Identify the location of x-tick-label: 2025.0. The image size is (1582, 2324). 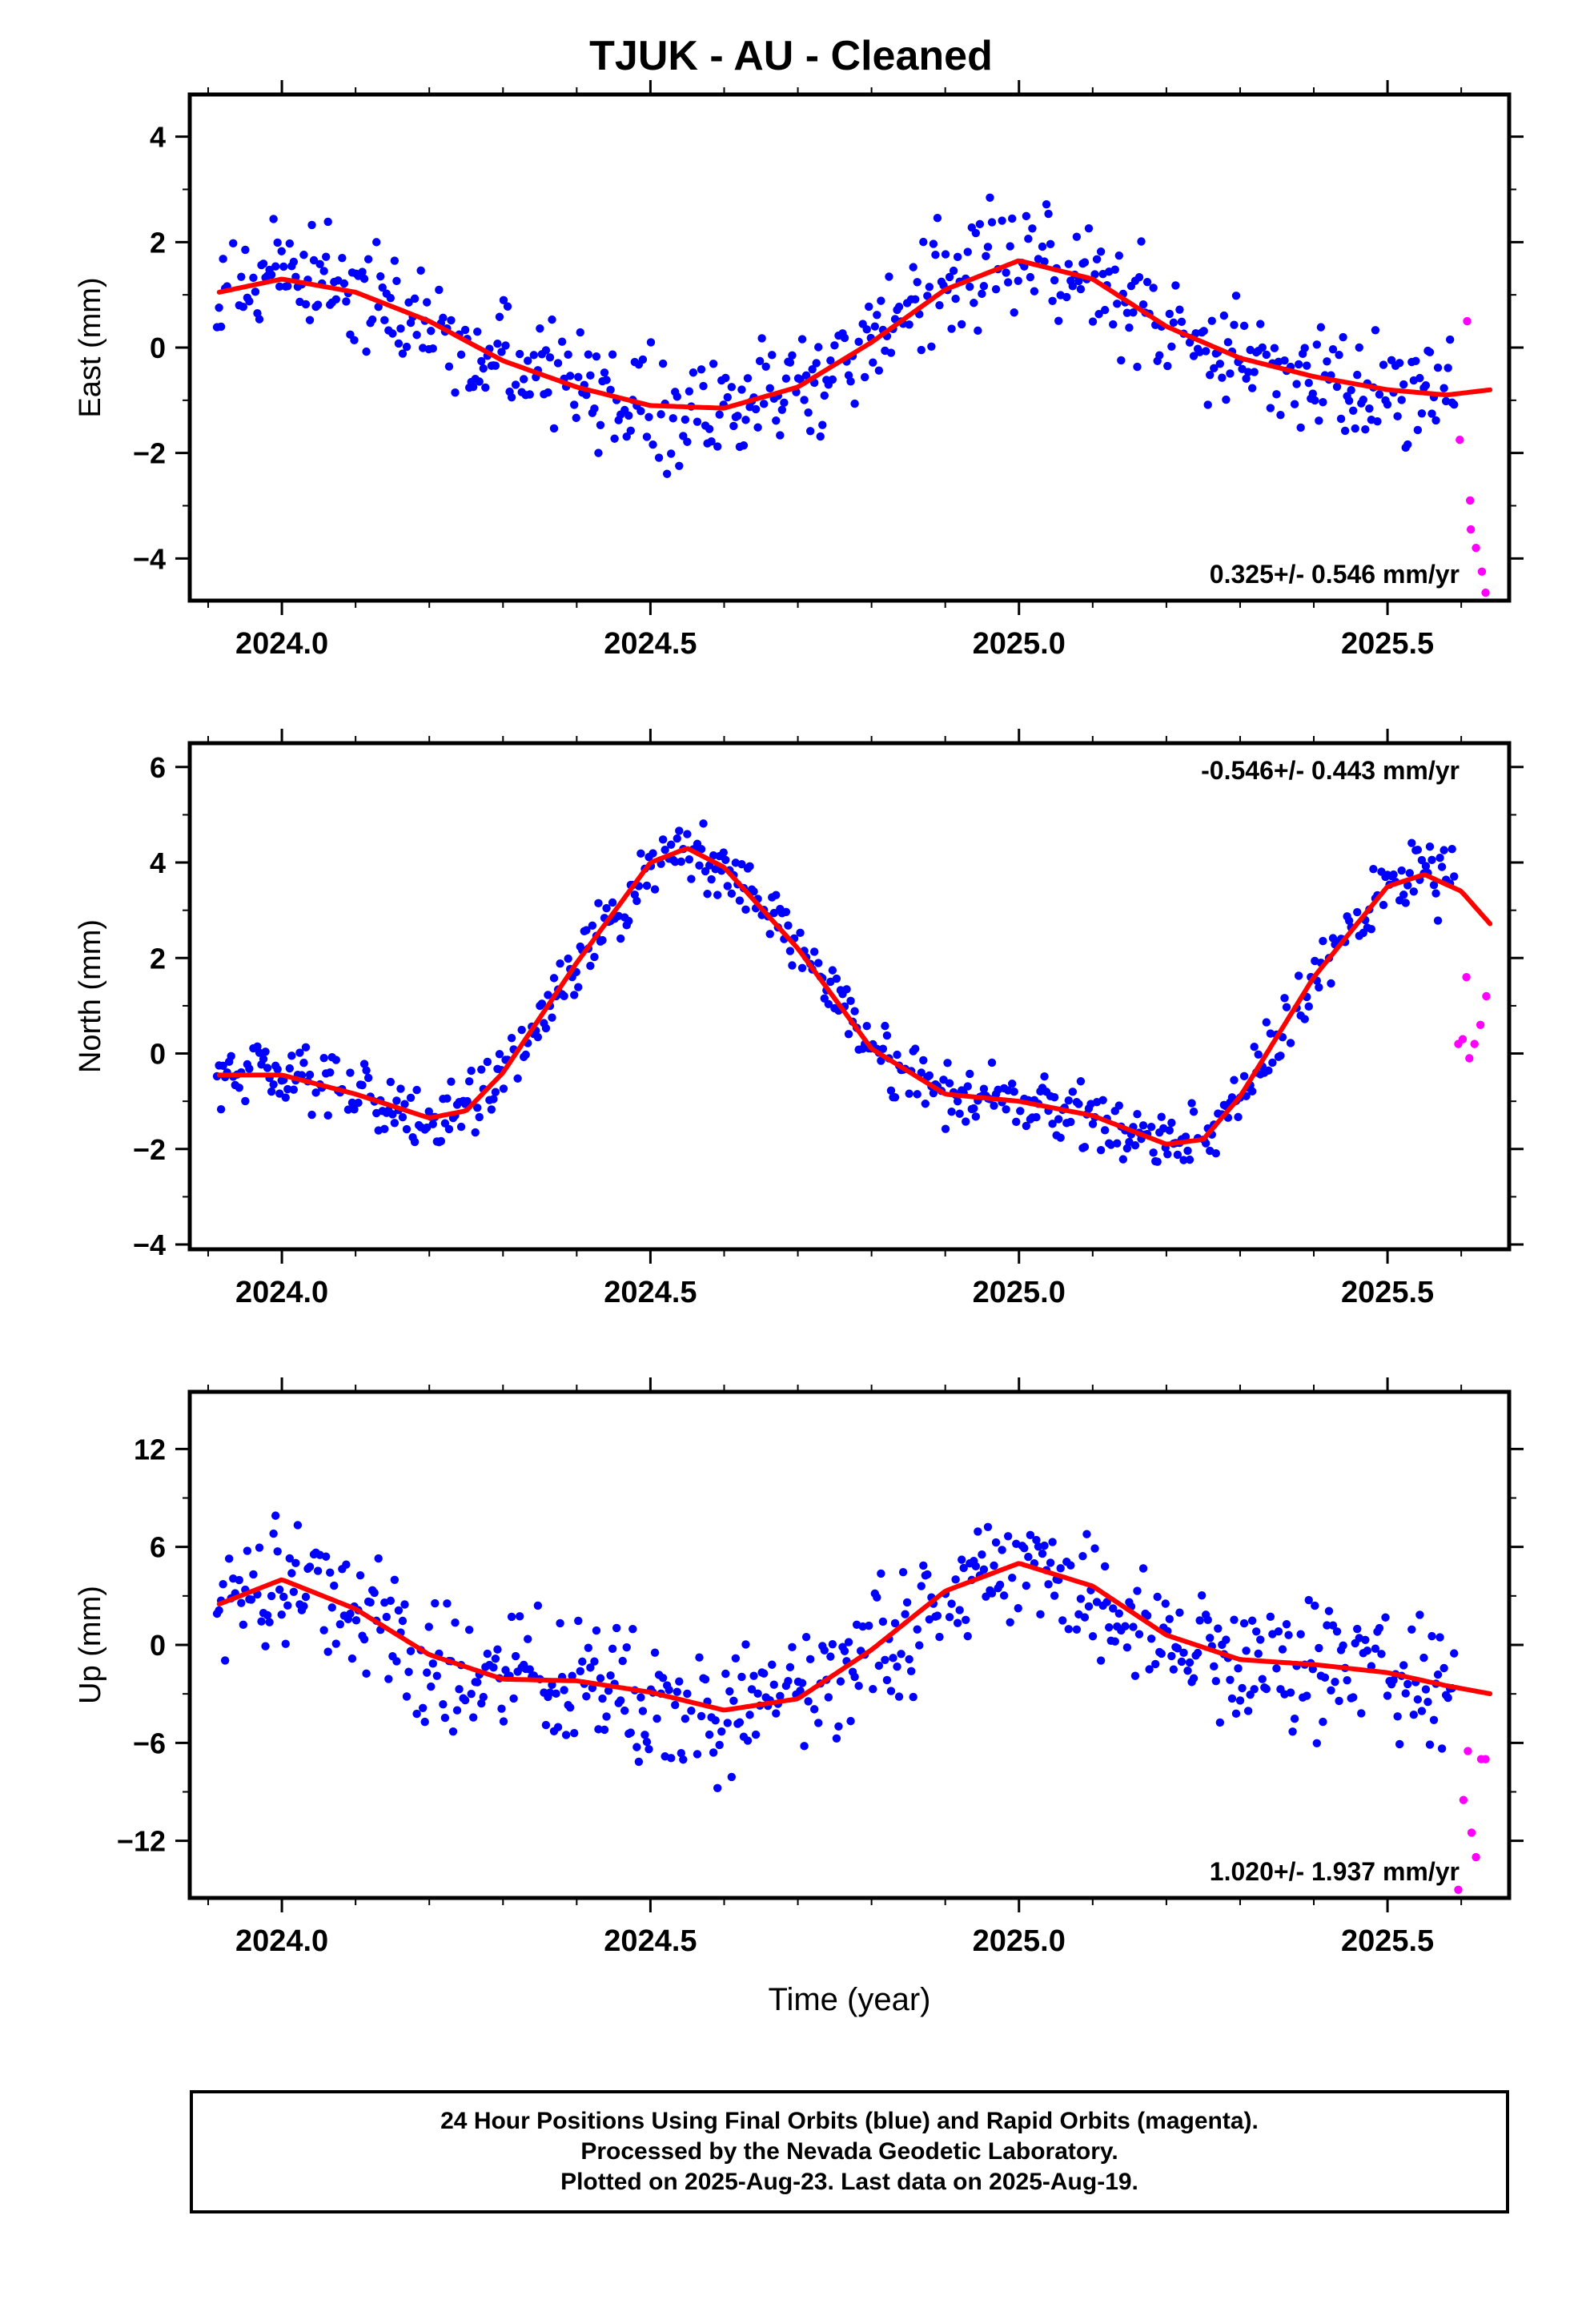
(1019, 1941).